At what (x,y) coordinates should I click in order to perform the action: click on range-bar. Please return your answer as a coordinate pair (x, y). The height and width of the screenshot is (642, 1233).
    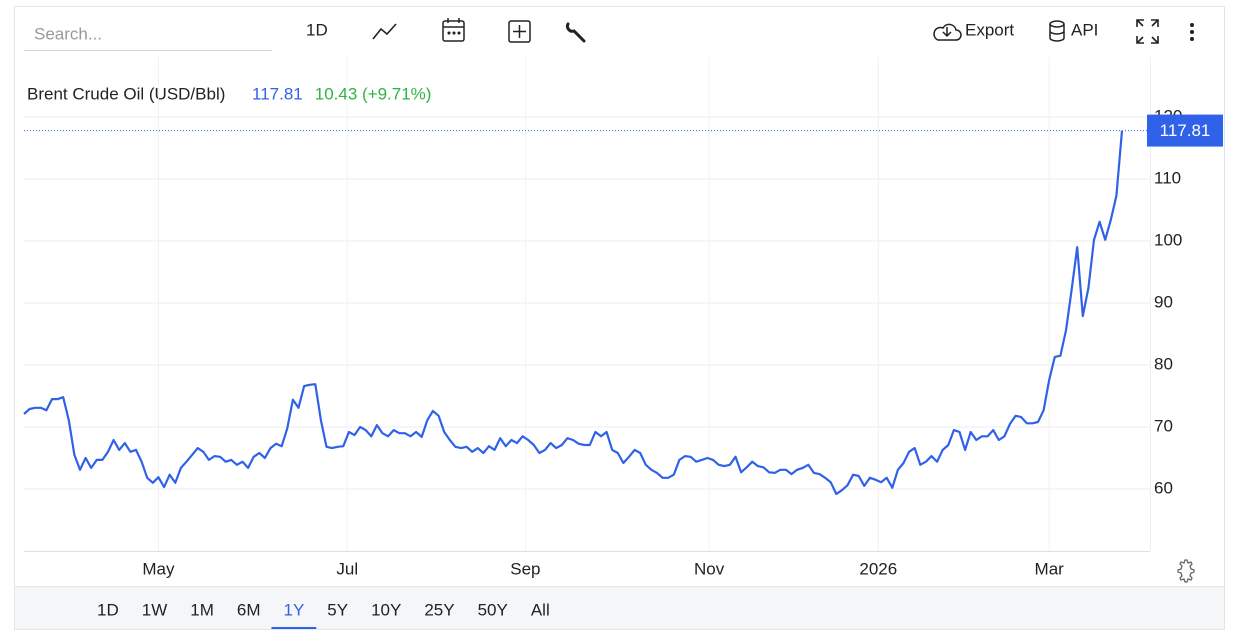
    Looking at the image, I should click on (619, 608).